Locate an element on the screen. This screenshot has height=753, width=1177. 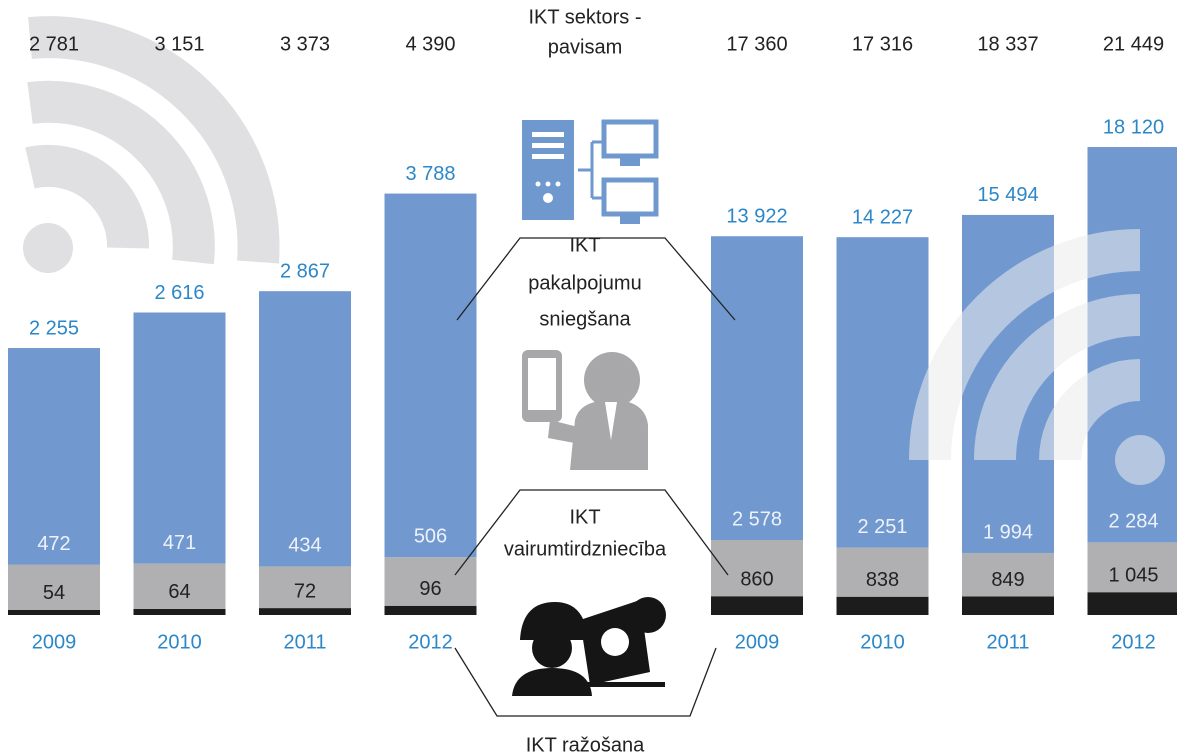
value-label: 506 is located at coordinates (430, 536).